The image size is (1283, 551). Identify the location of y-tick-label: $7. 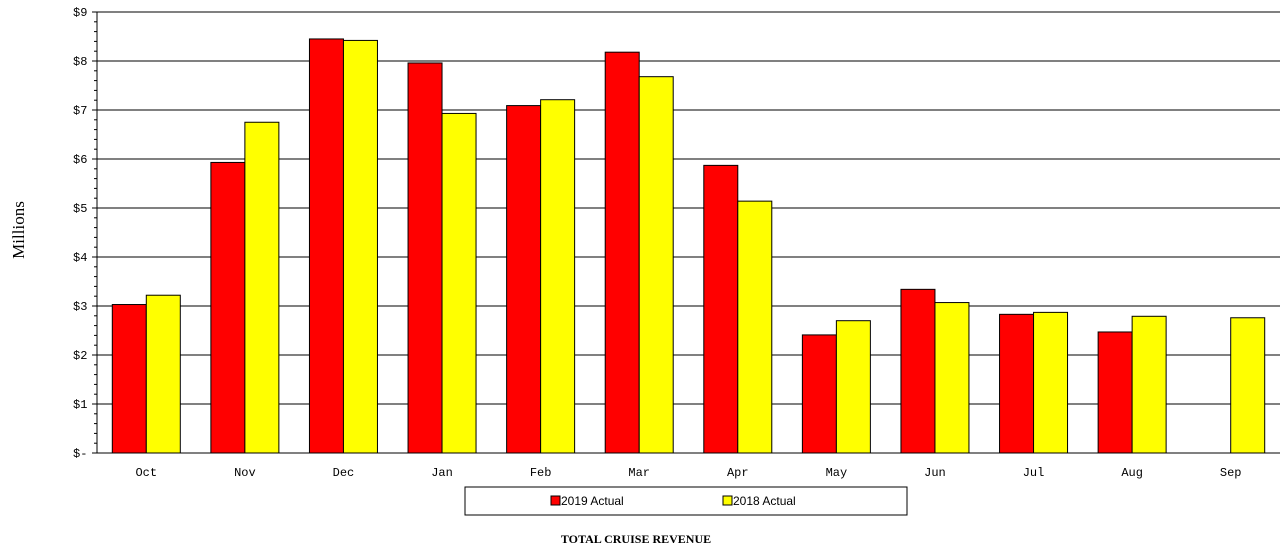
(80, 111).